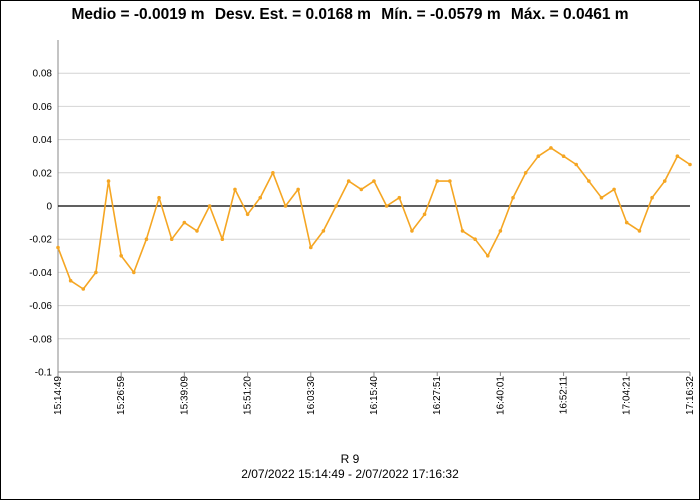 The width and height of the screenshot is (700, 500). I want to click on title-min: Mín. = -0.0579 m, so click(441, 14).